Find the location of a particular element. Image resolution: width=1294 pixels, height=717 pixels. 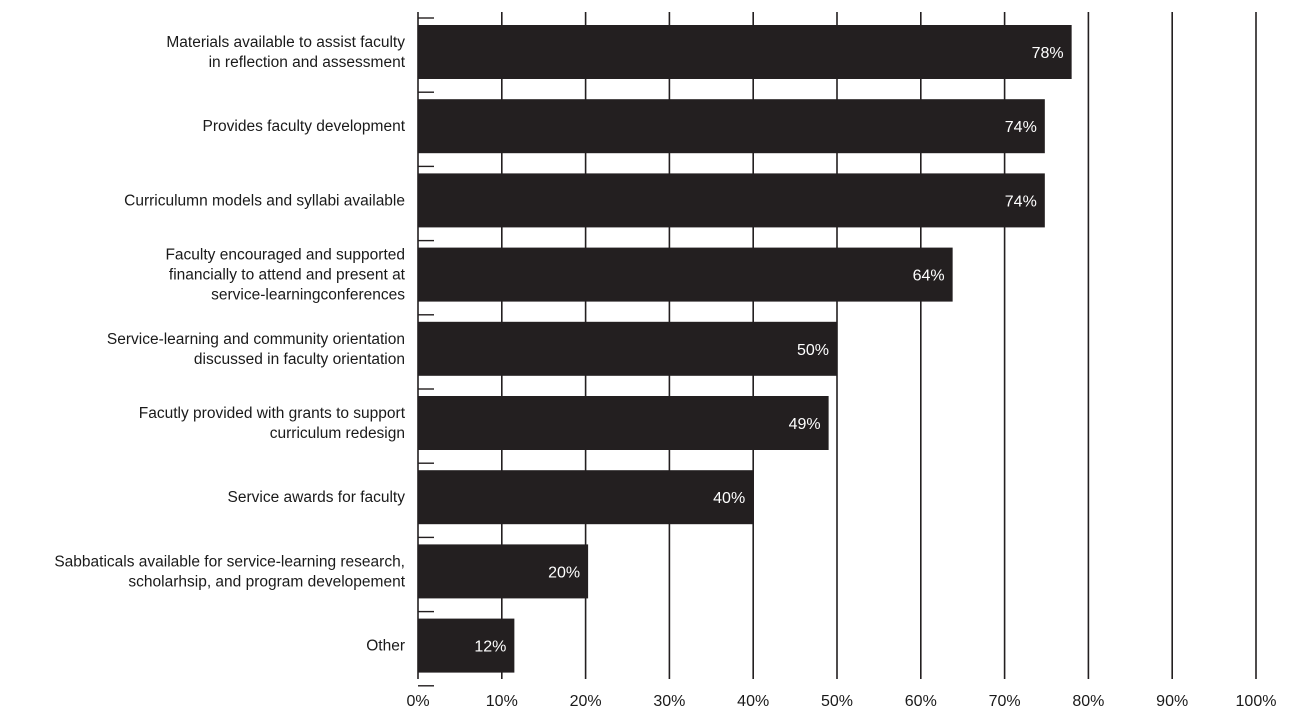

x-tick-label: 30% is located at coordinates (669, 701).